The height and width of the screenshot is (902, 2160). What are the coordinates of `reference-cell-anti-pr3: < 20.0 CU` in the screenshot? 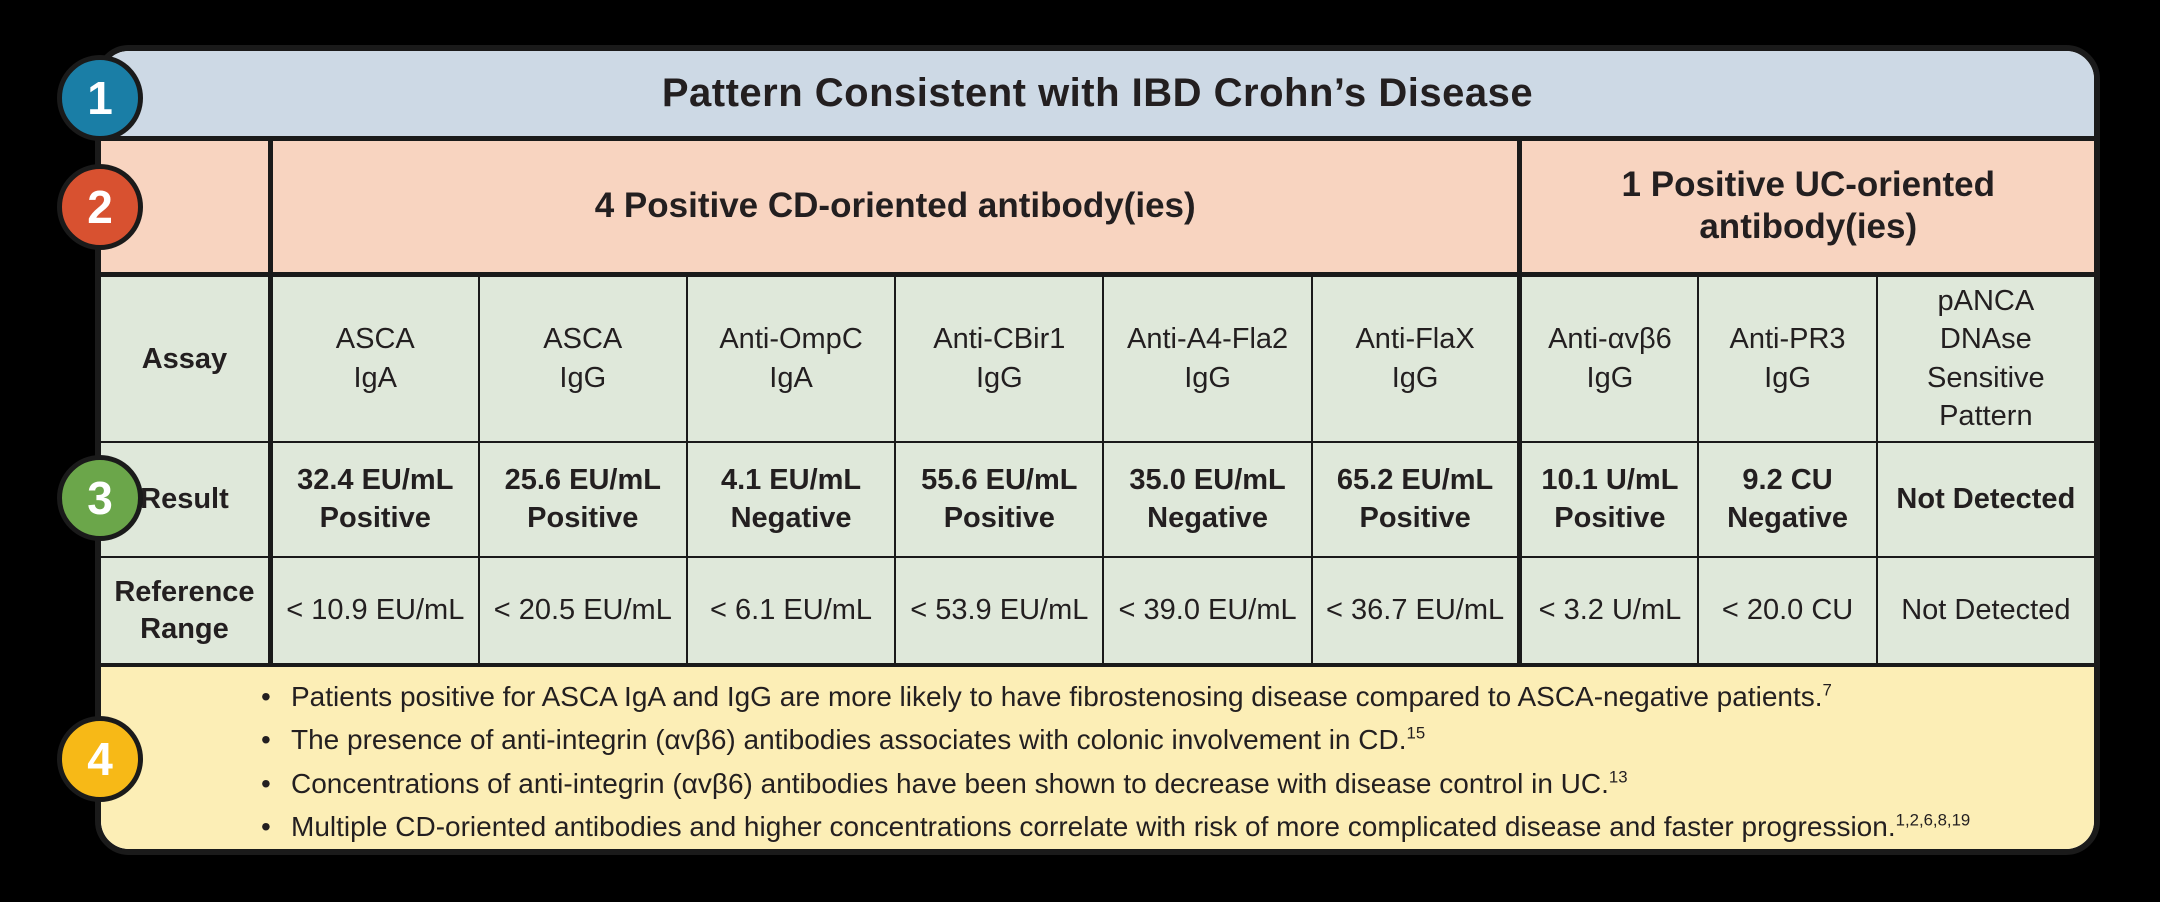 It's located at (1787, 609).